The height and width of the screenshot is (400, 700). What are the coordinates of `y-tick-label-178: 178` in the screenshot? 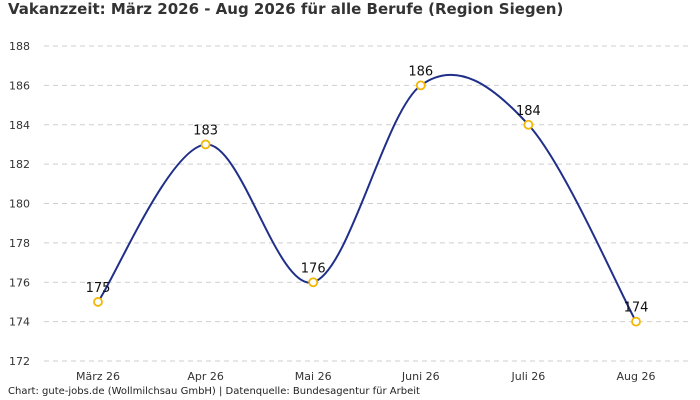 It's located at (19, 243).